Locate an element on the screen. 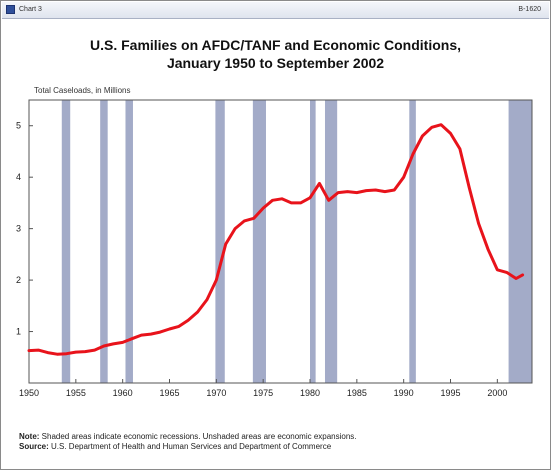 This screenshot has width=551, height=470. y-tick-label-4: 4 is located at coordinates (18, 177).